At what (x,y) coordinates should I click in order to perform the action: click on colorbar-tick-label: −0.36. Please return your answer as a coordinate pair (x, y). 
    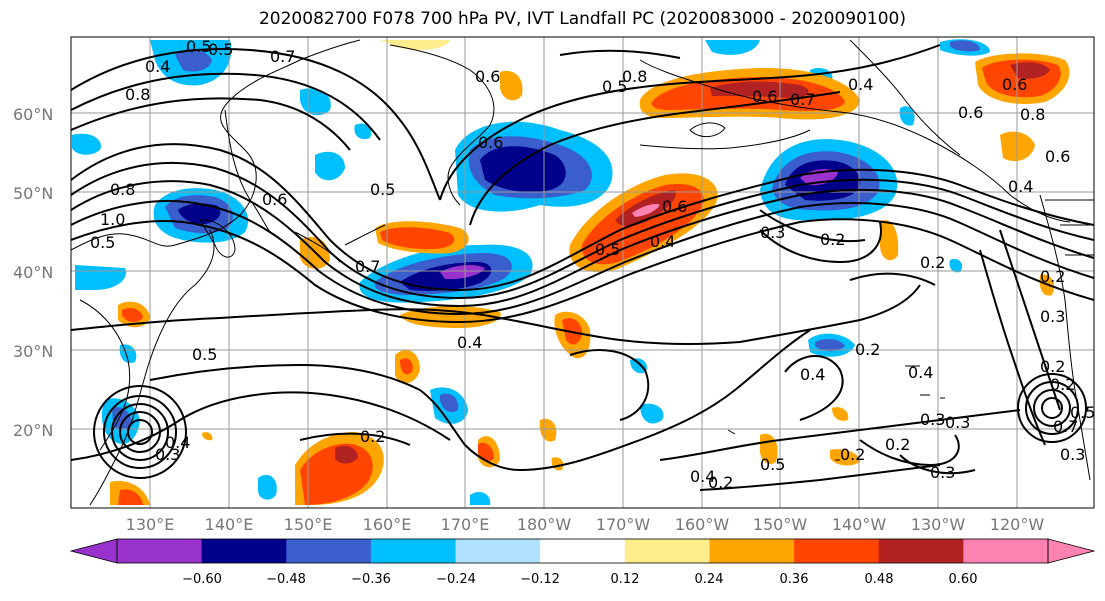
    Looking at the image, I should click on (371, 579).